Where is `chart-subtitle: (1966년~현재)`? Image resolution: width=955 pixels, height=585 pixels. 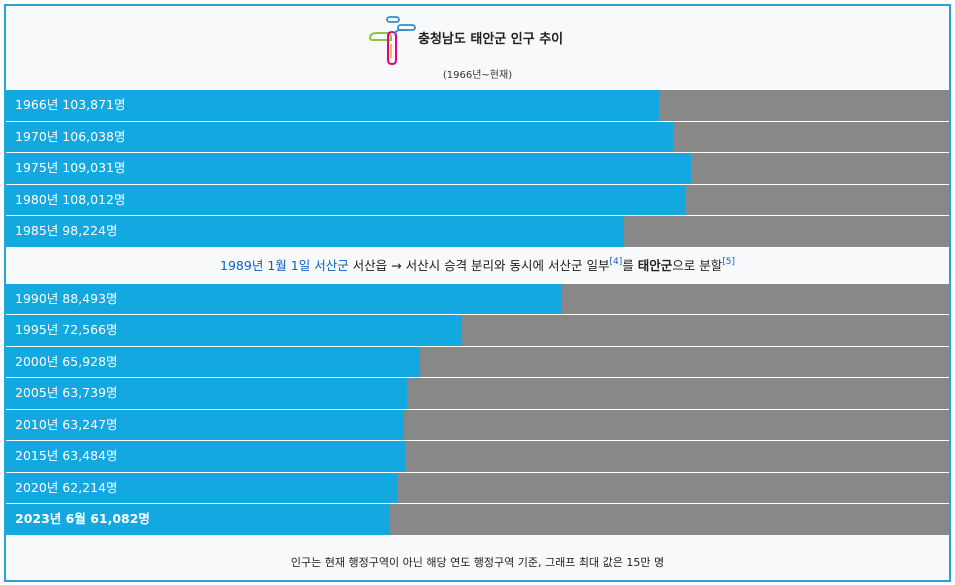 chart-subtitle: (1966년~현재) is located at coordinates (477, 75).